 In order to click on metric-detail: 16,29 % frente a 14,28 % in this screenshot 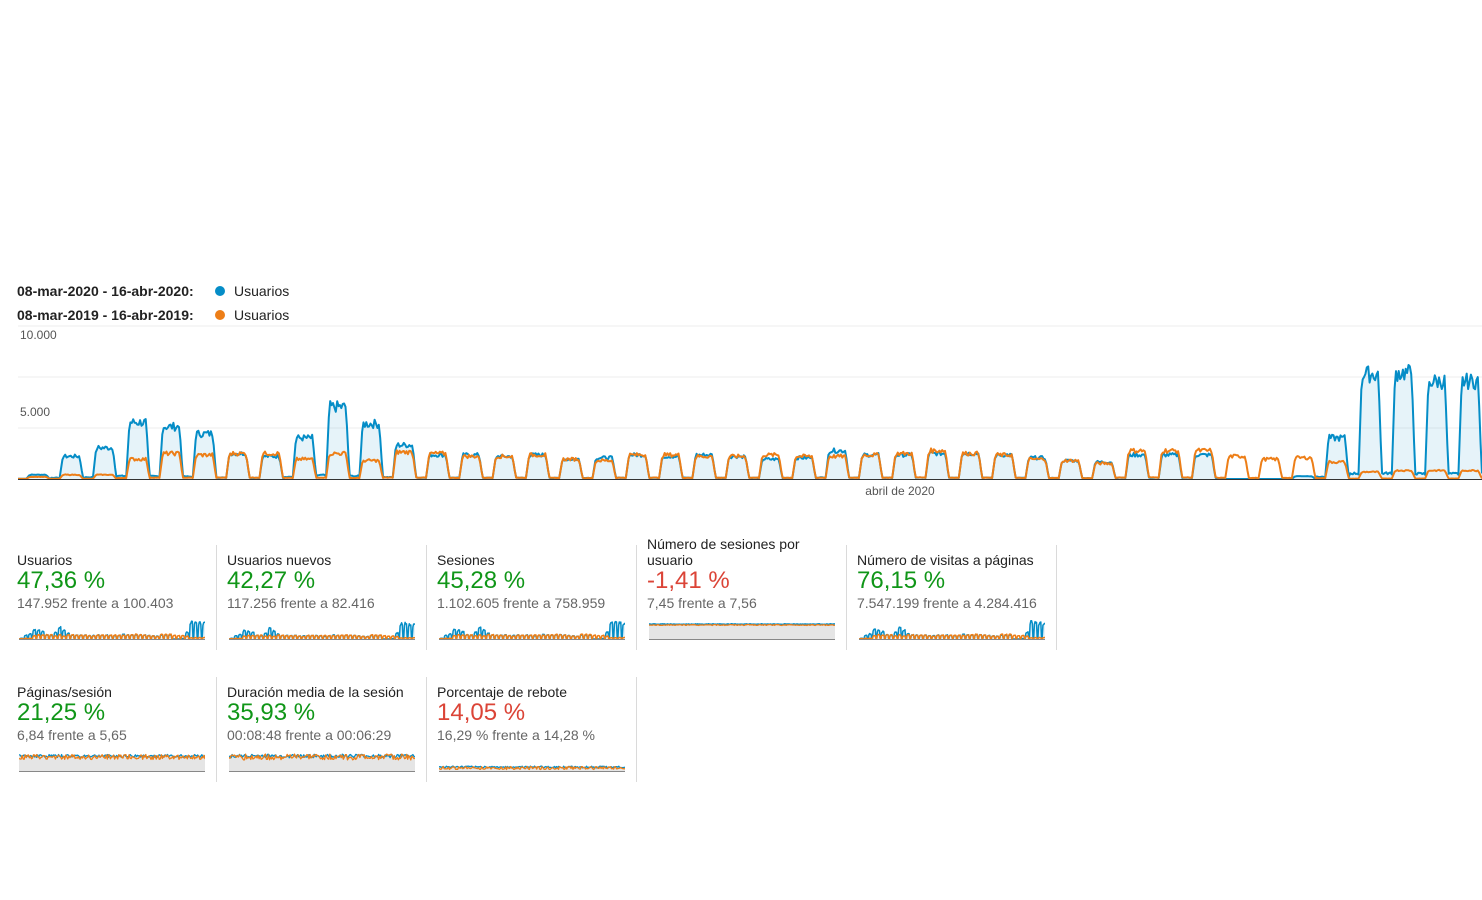, I will do `click(516, 735)`.